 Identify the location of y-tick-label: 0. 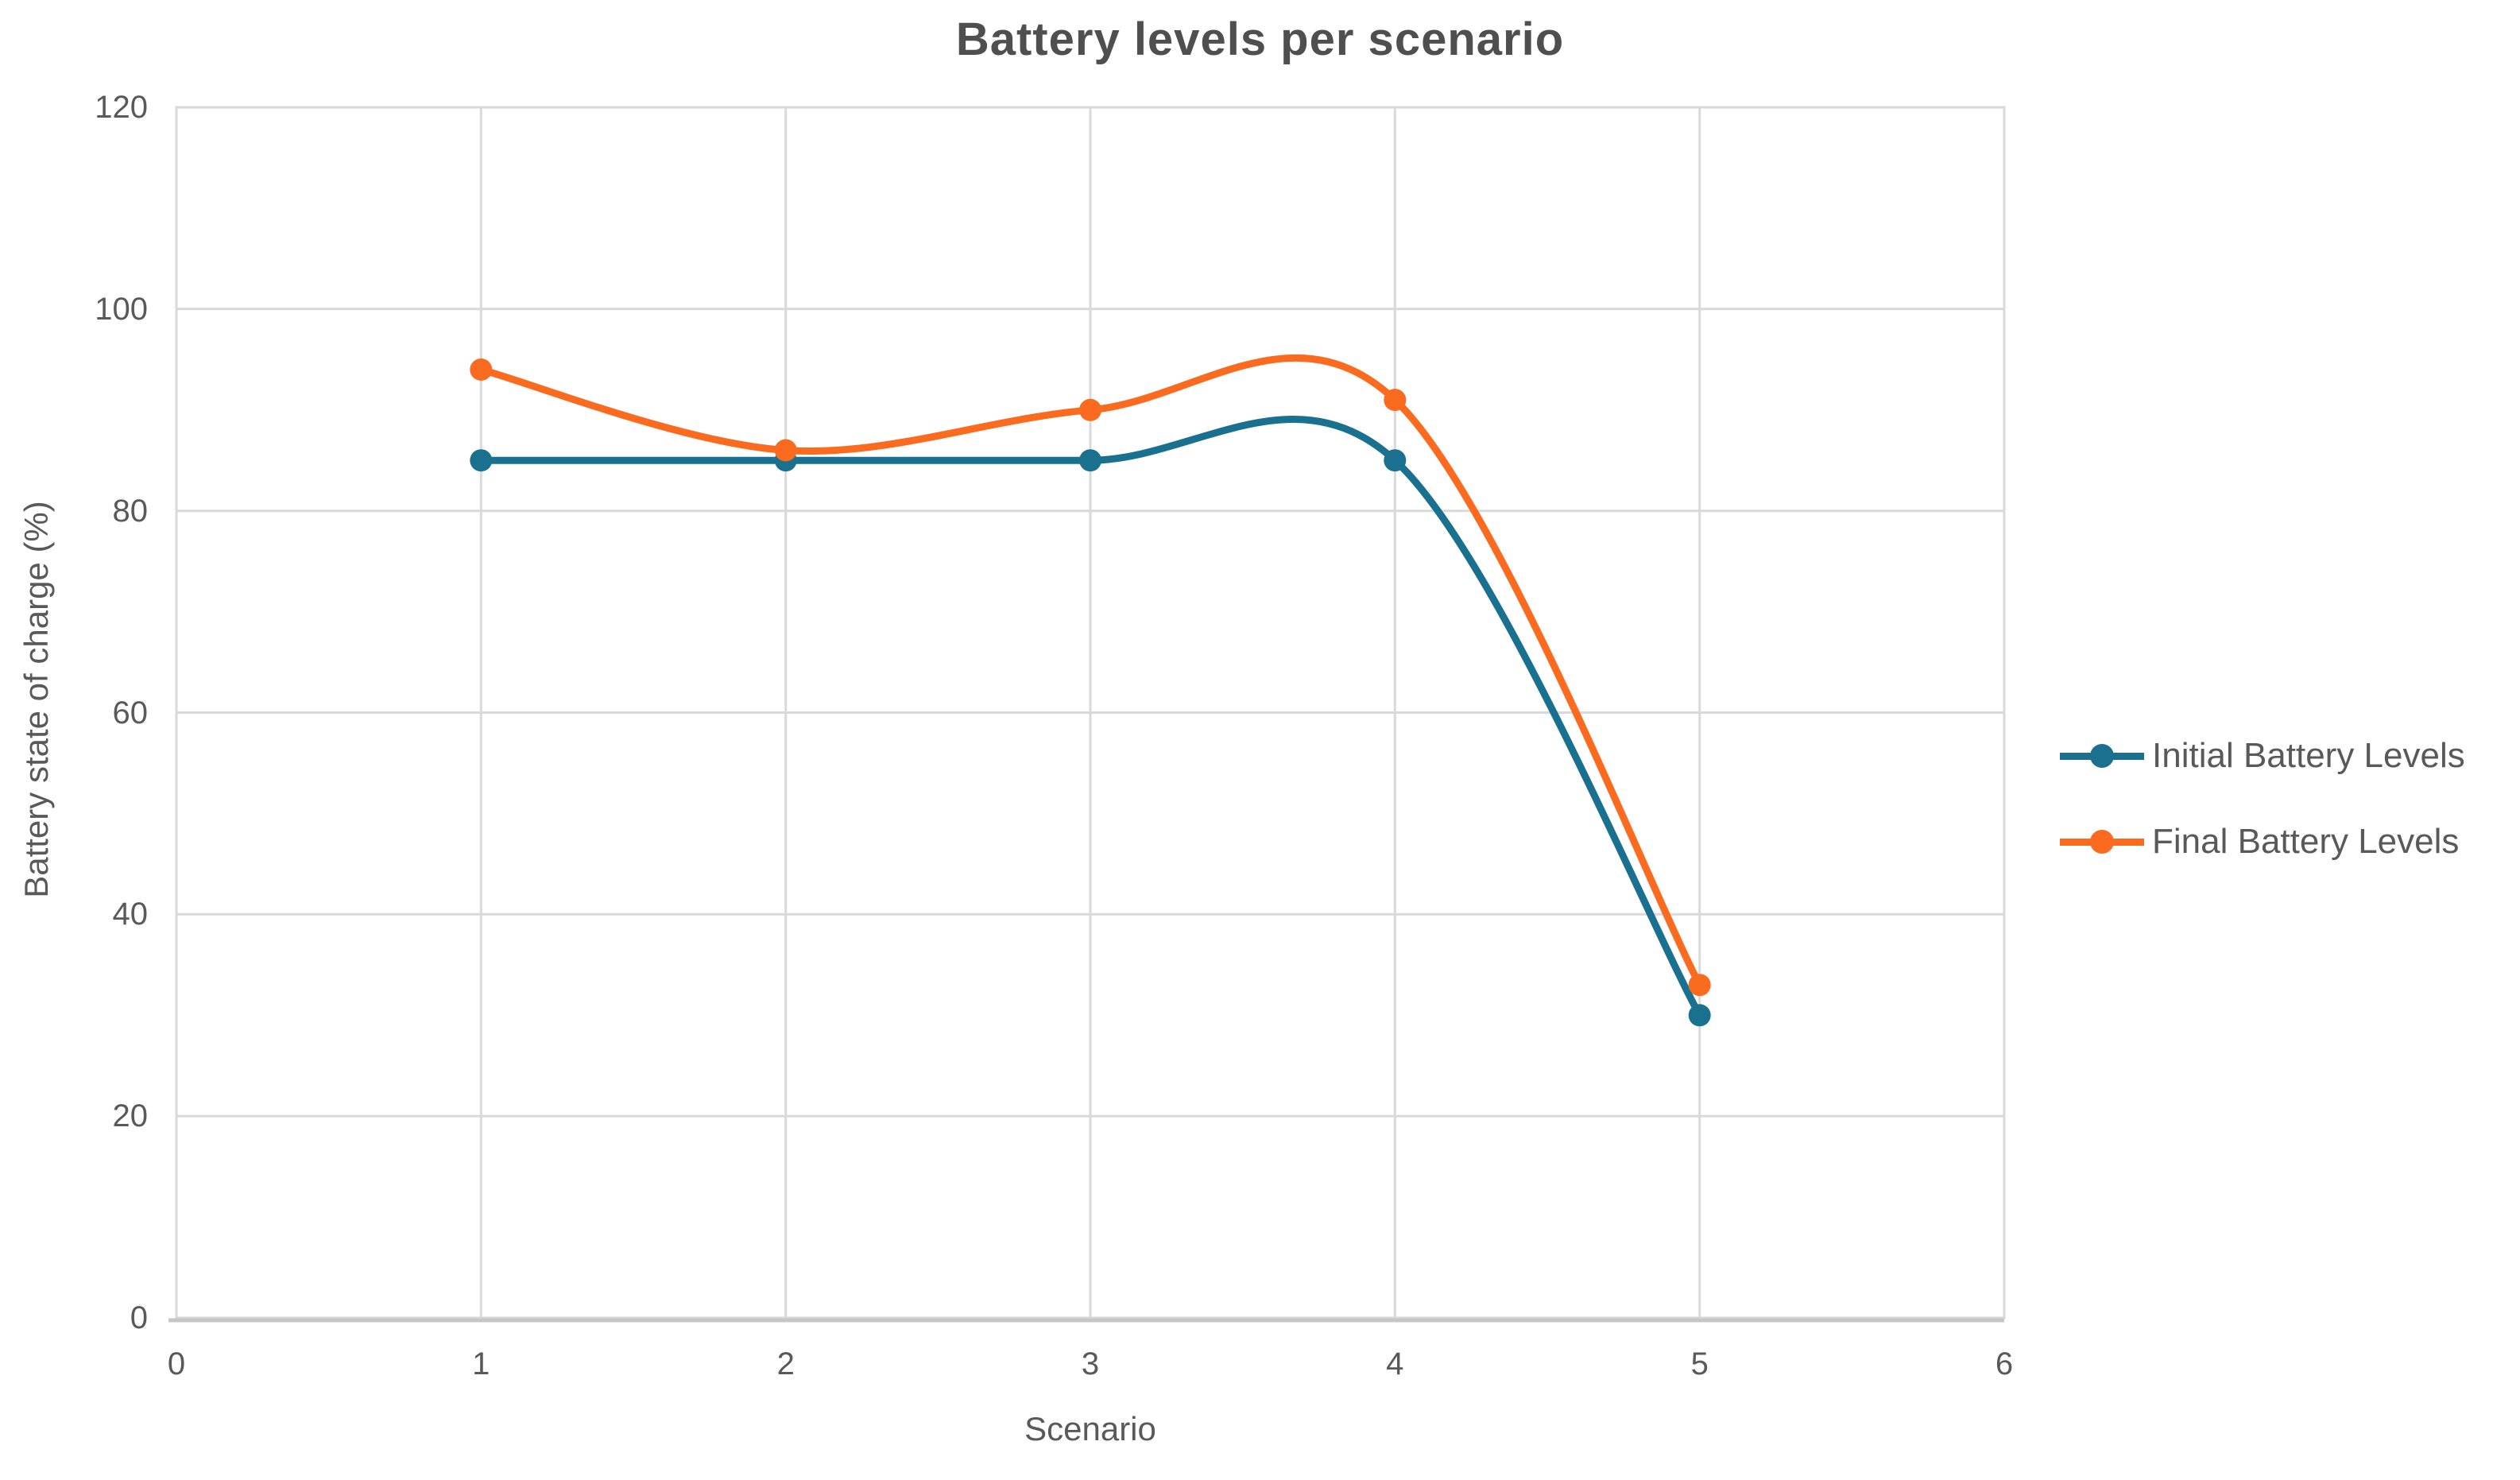
(139, 1317).